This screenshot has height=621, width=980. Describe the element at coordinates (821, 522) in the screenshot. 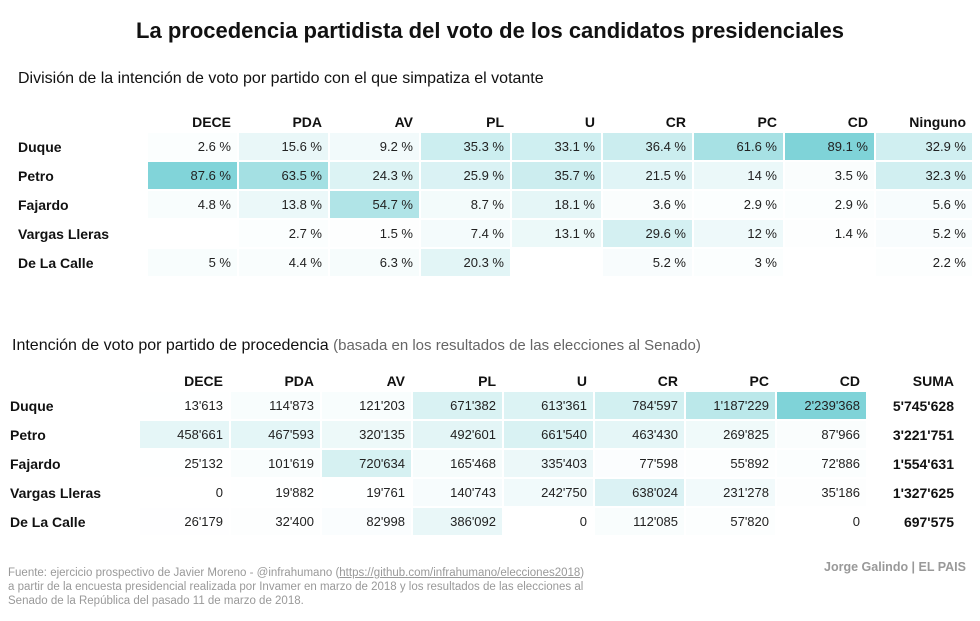

I see `data-cell-de-la-calle-cd: 0` at that location.